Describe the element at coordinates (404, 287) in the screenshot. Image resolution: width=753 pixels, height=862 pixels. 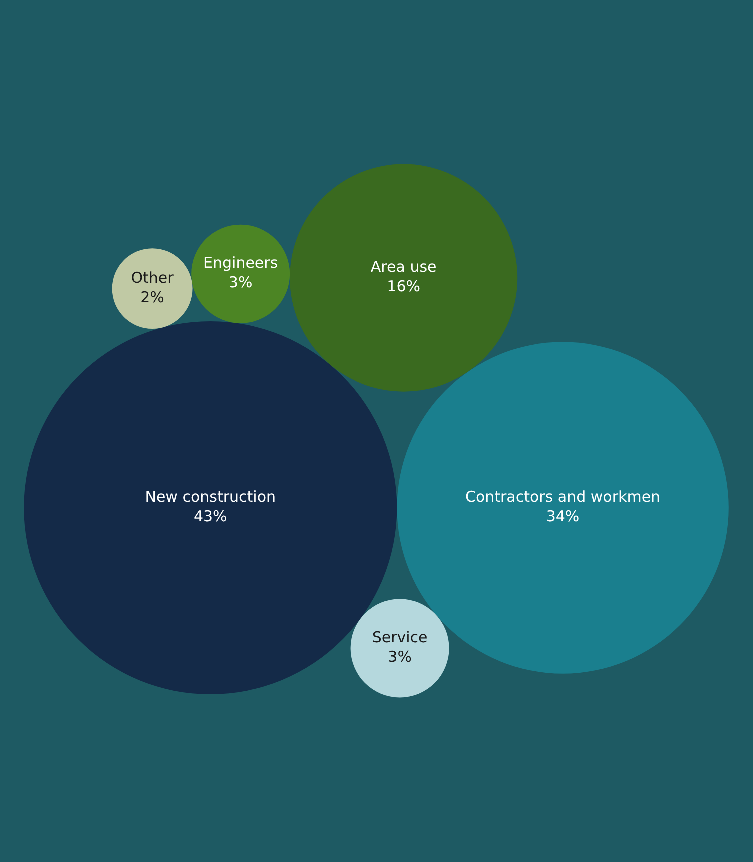
I see `data-label: 16%` at that location.